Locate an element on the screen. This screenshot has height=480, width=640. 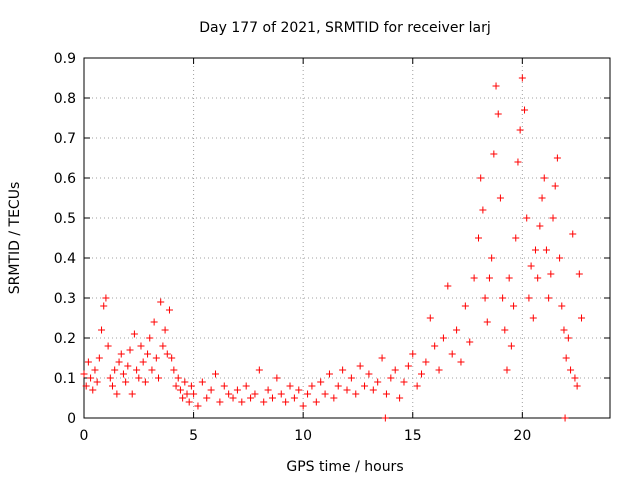
x-tick-label: 5 is located at coordinates (193, 436).